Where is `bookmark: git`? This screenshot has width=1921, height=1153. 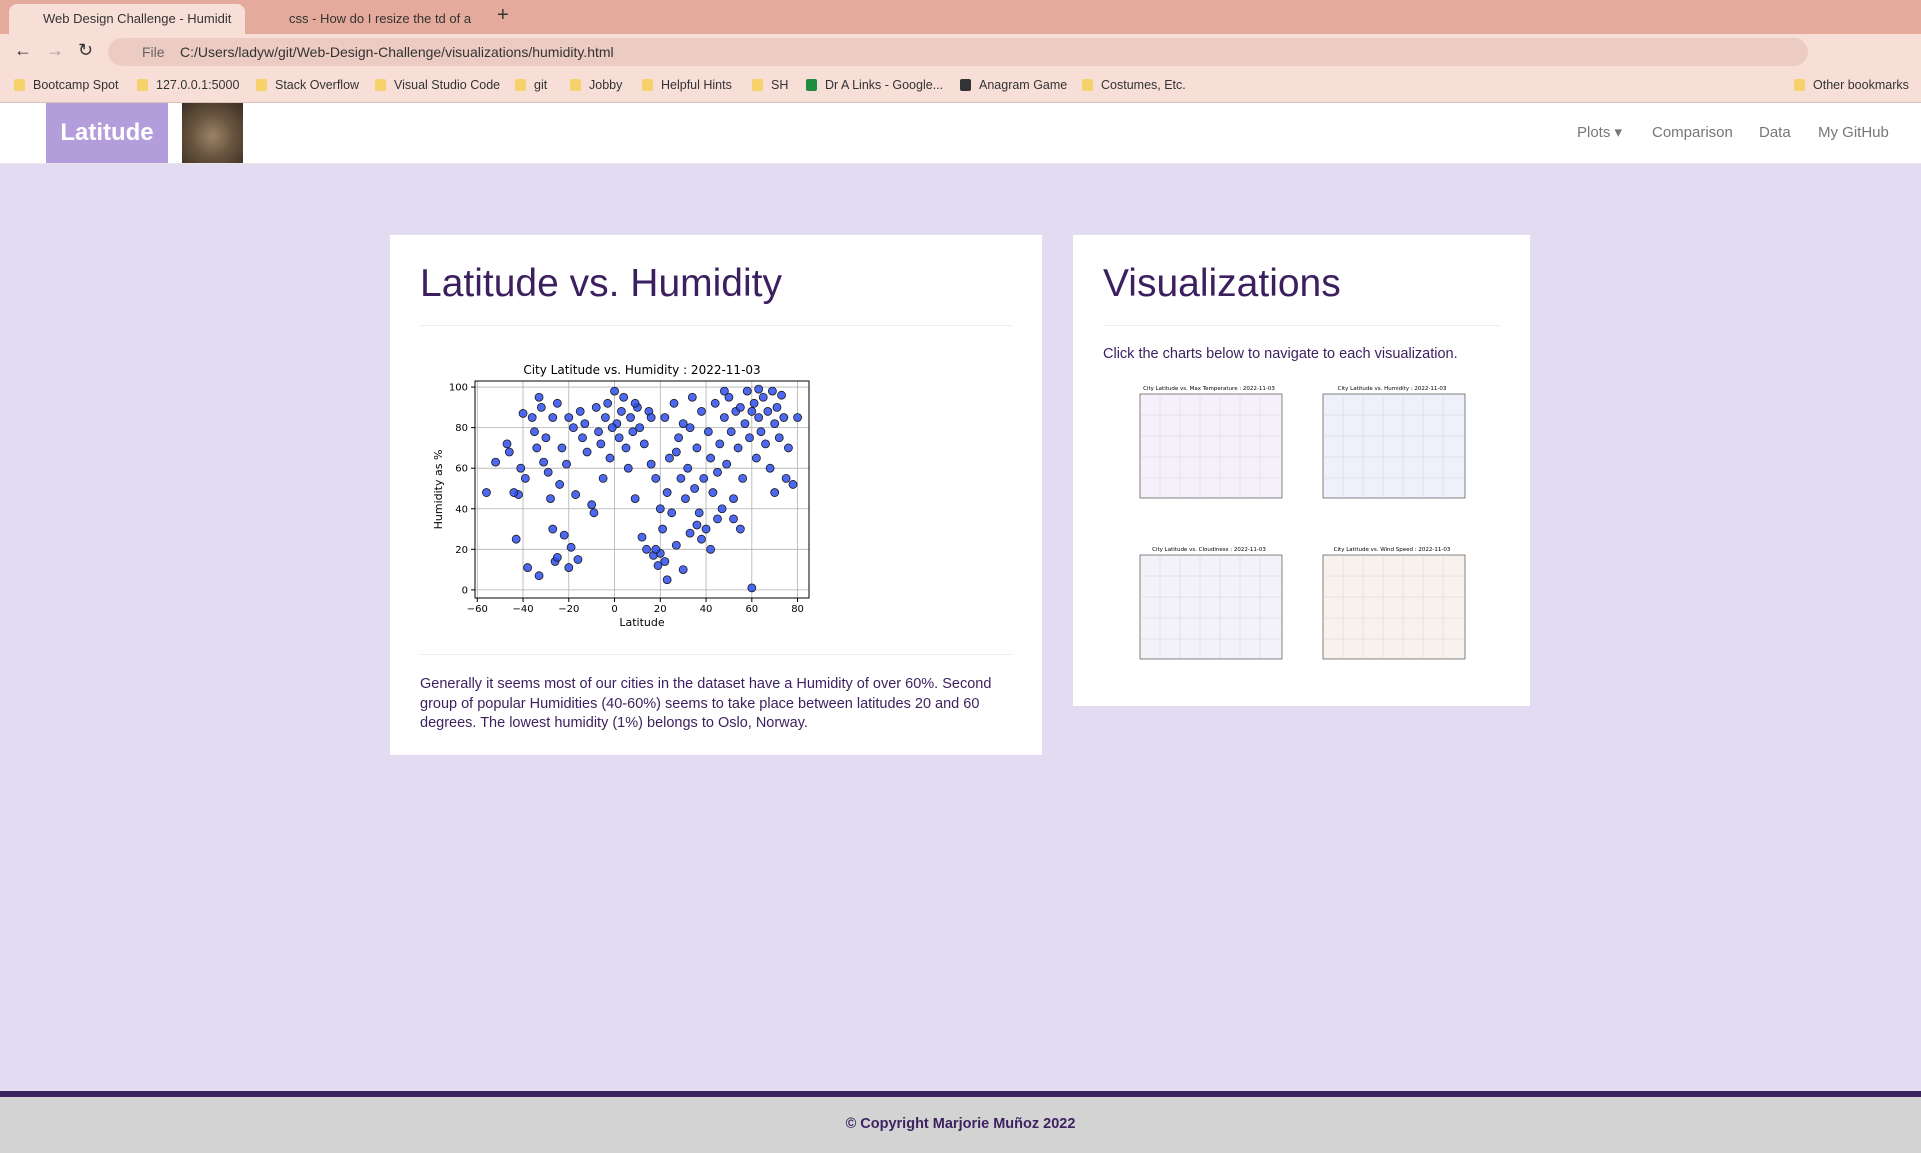
bookmark: git is located at coordinates (531, 85).